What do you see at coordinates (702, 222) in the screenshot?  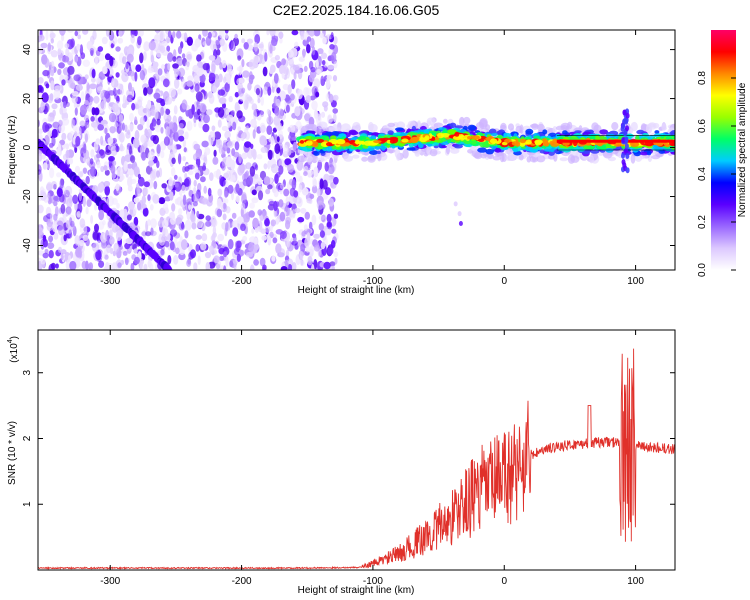 I see `colorbar-tick-label: 0.2` at bounding box center [702, 222].